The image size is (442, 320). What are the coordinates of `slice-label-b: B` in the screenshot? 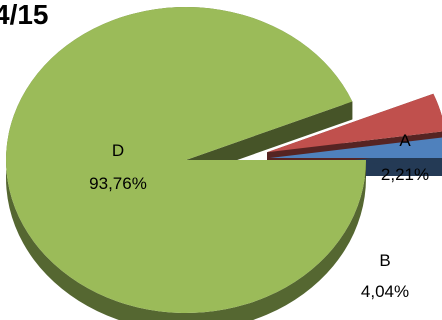 It's located at (384, 260).